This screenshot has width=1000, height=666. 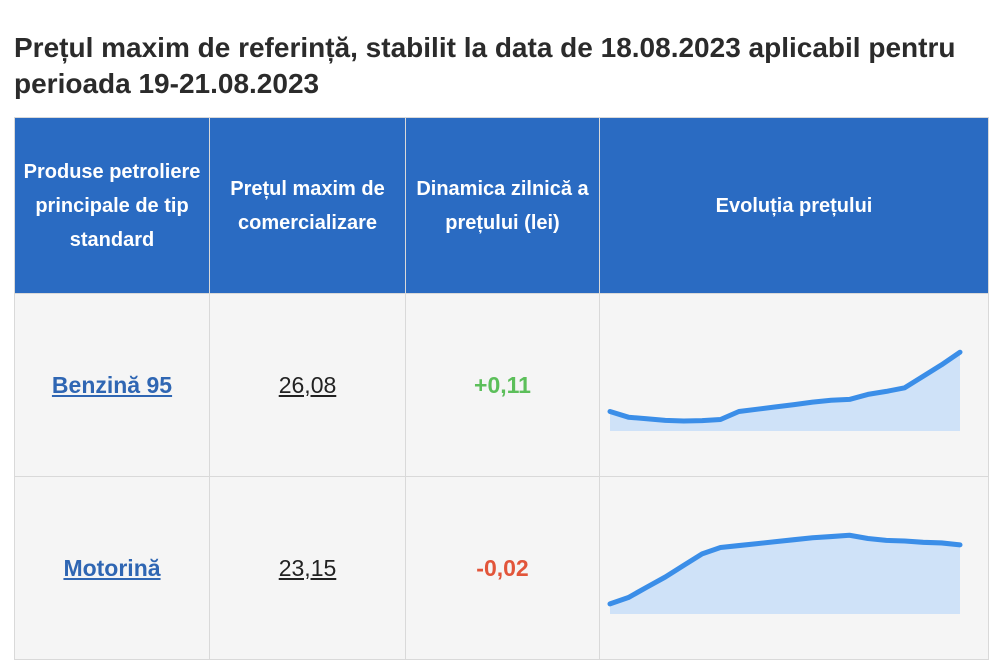 I want to click on product-link-benzina-95: Benzină 95, so click(x=112, y=384).